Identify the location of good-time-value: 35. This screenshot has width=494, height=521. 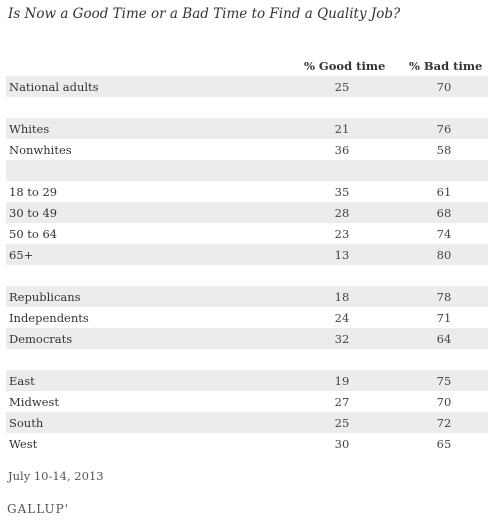
(342, 192).